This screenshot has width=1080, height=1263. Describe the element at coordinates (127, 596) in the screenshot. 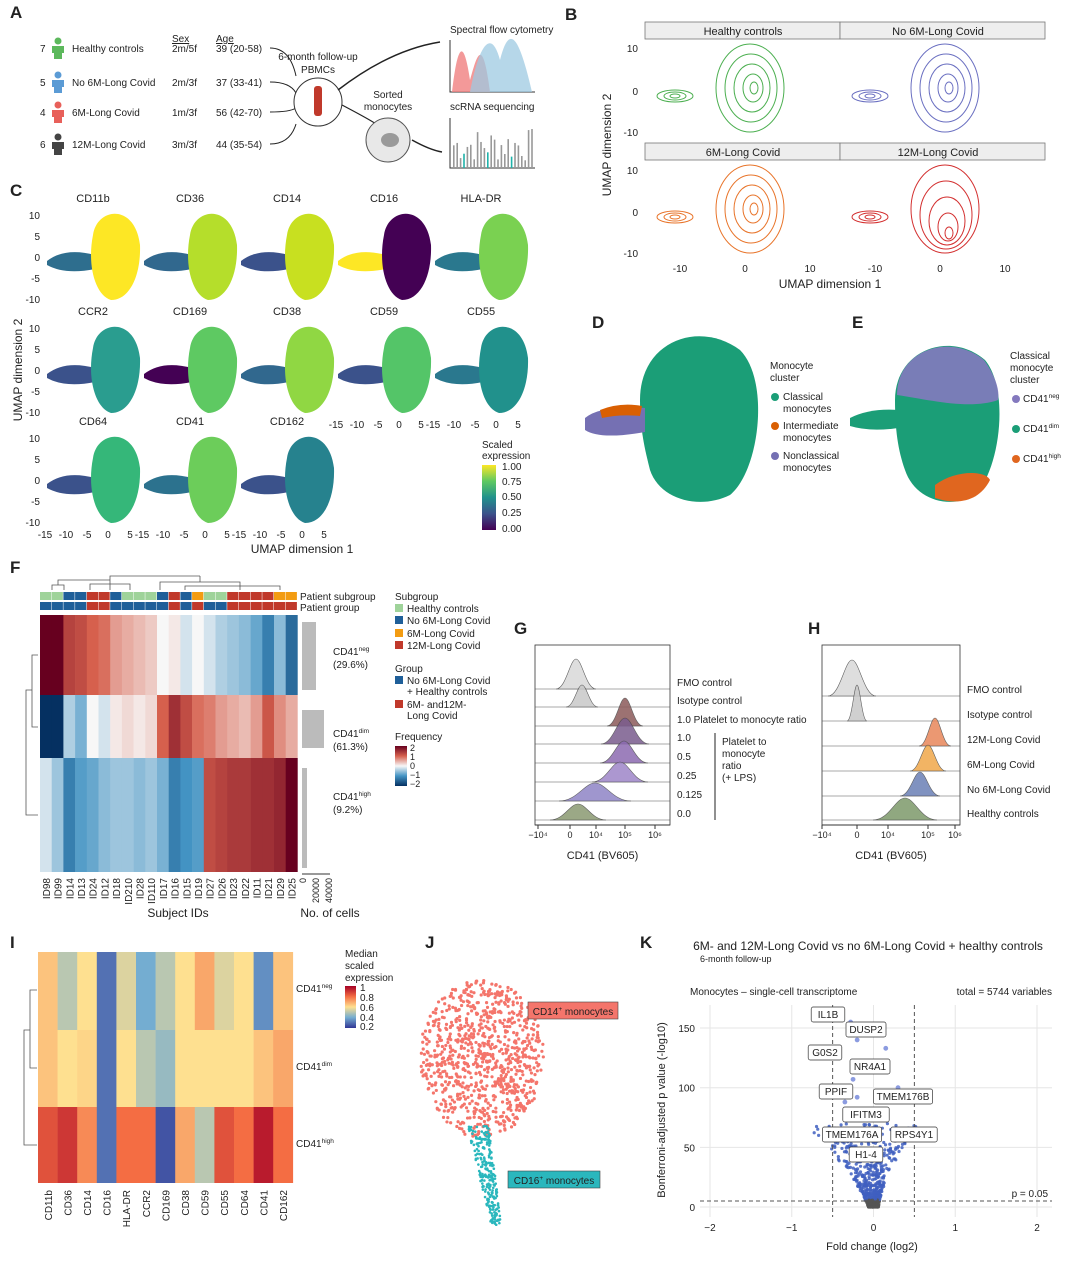

I see `subgroup-cell` at that location.